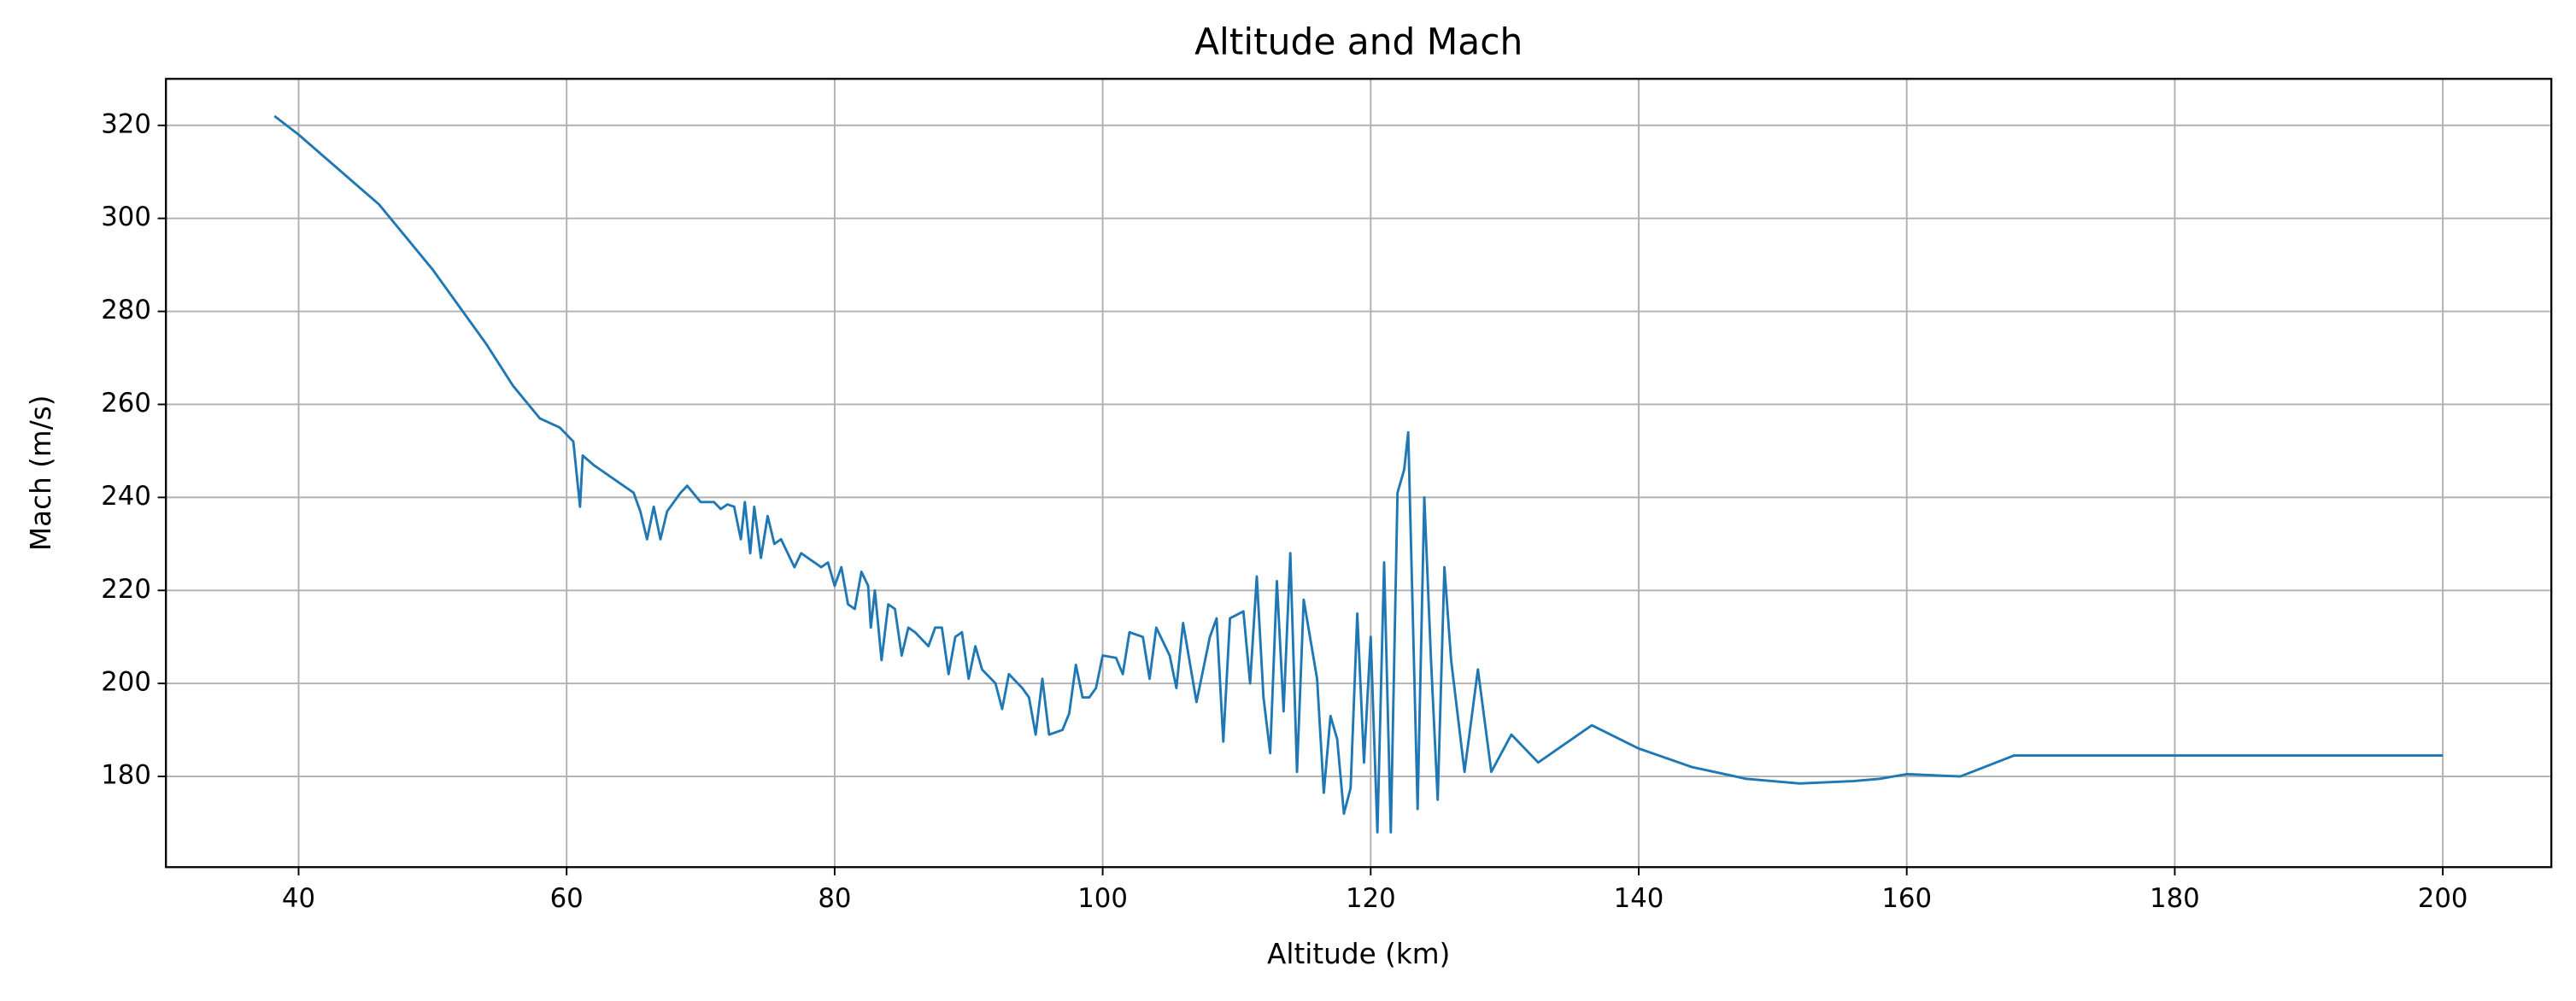 Image resolution: width=2576 pixels, height=1001 pixels. I want to click on y-tick-label: 300, so click(126, 217).